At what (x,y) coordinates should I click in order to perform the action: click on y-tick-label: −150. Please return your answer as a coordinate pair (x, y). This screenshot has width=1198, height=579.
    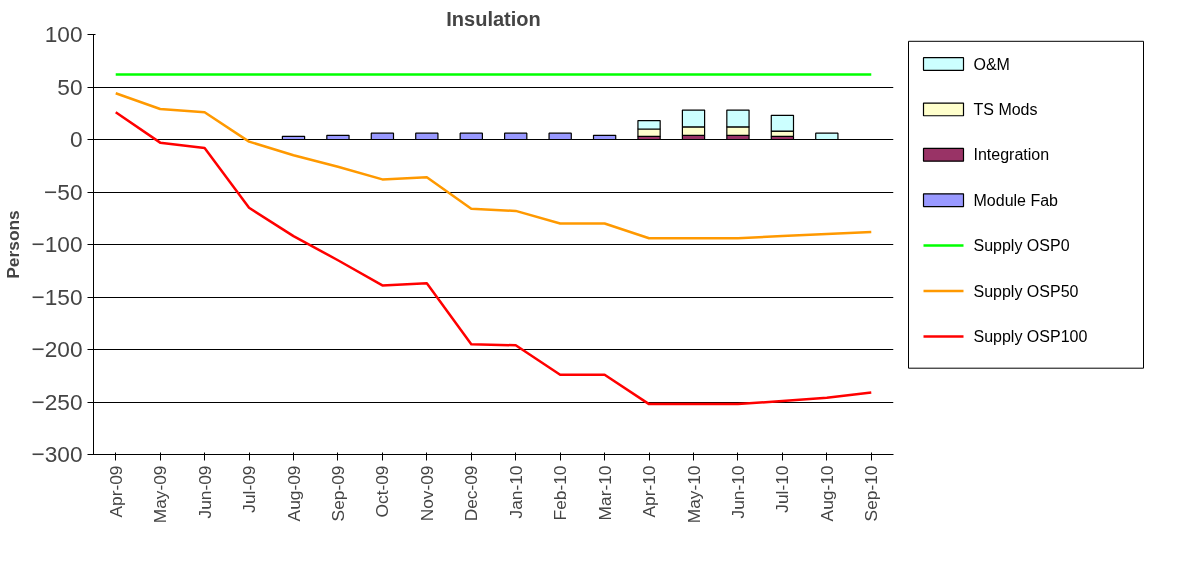
    Looking at the image, I should click on (57, 296).